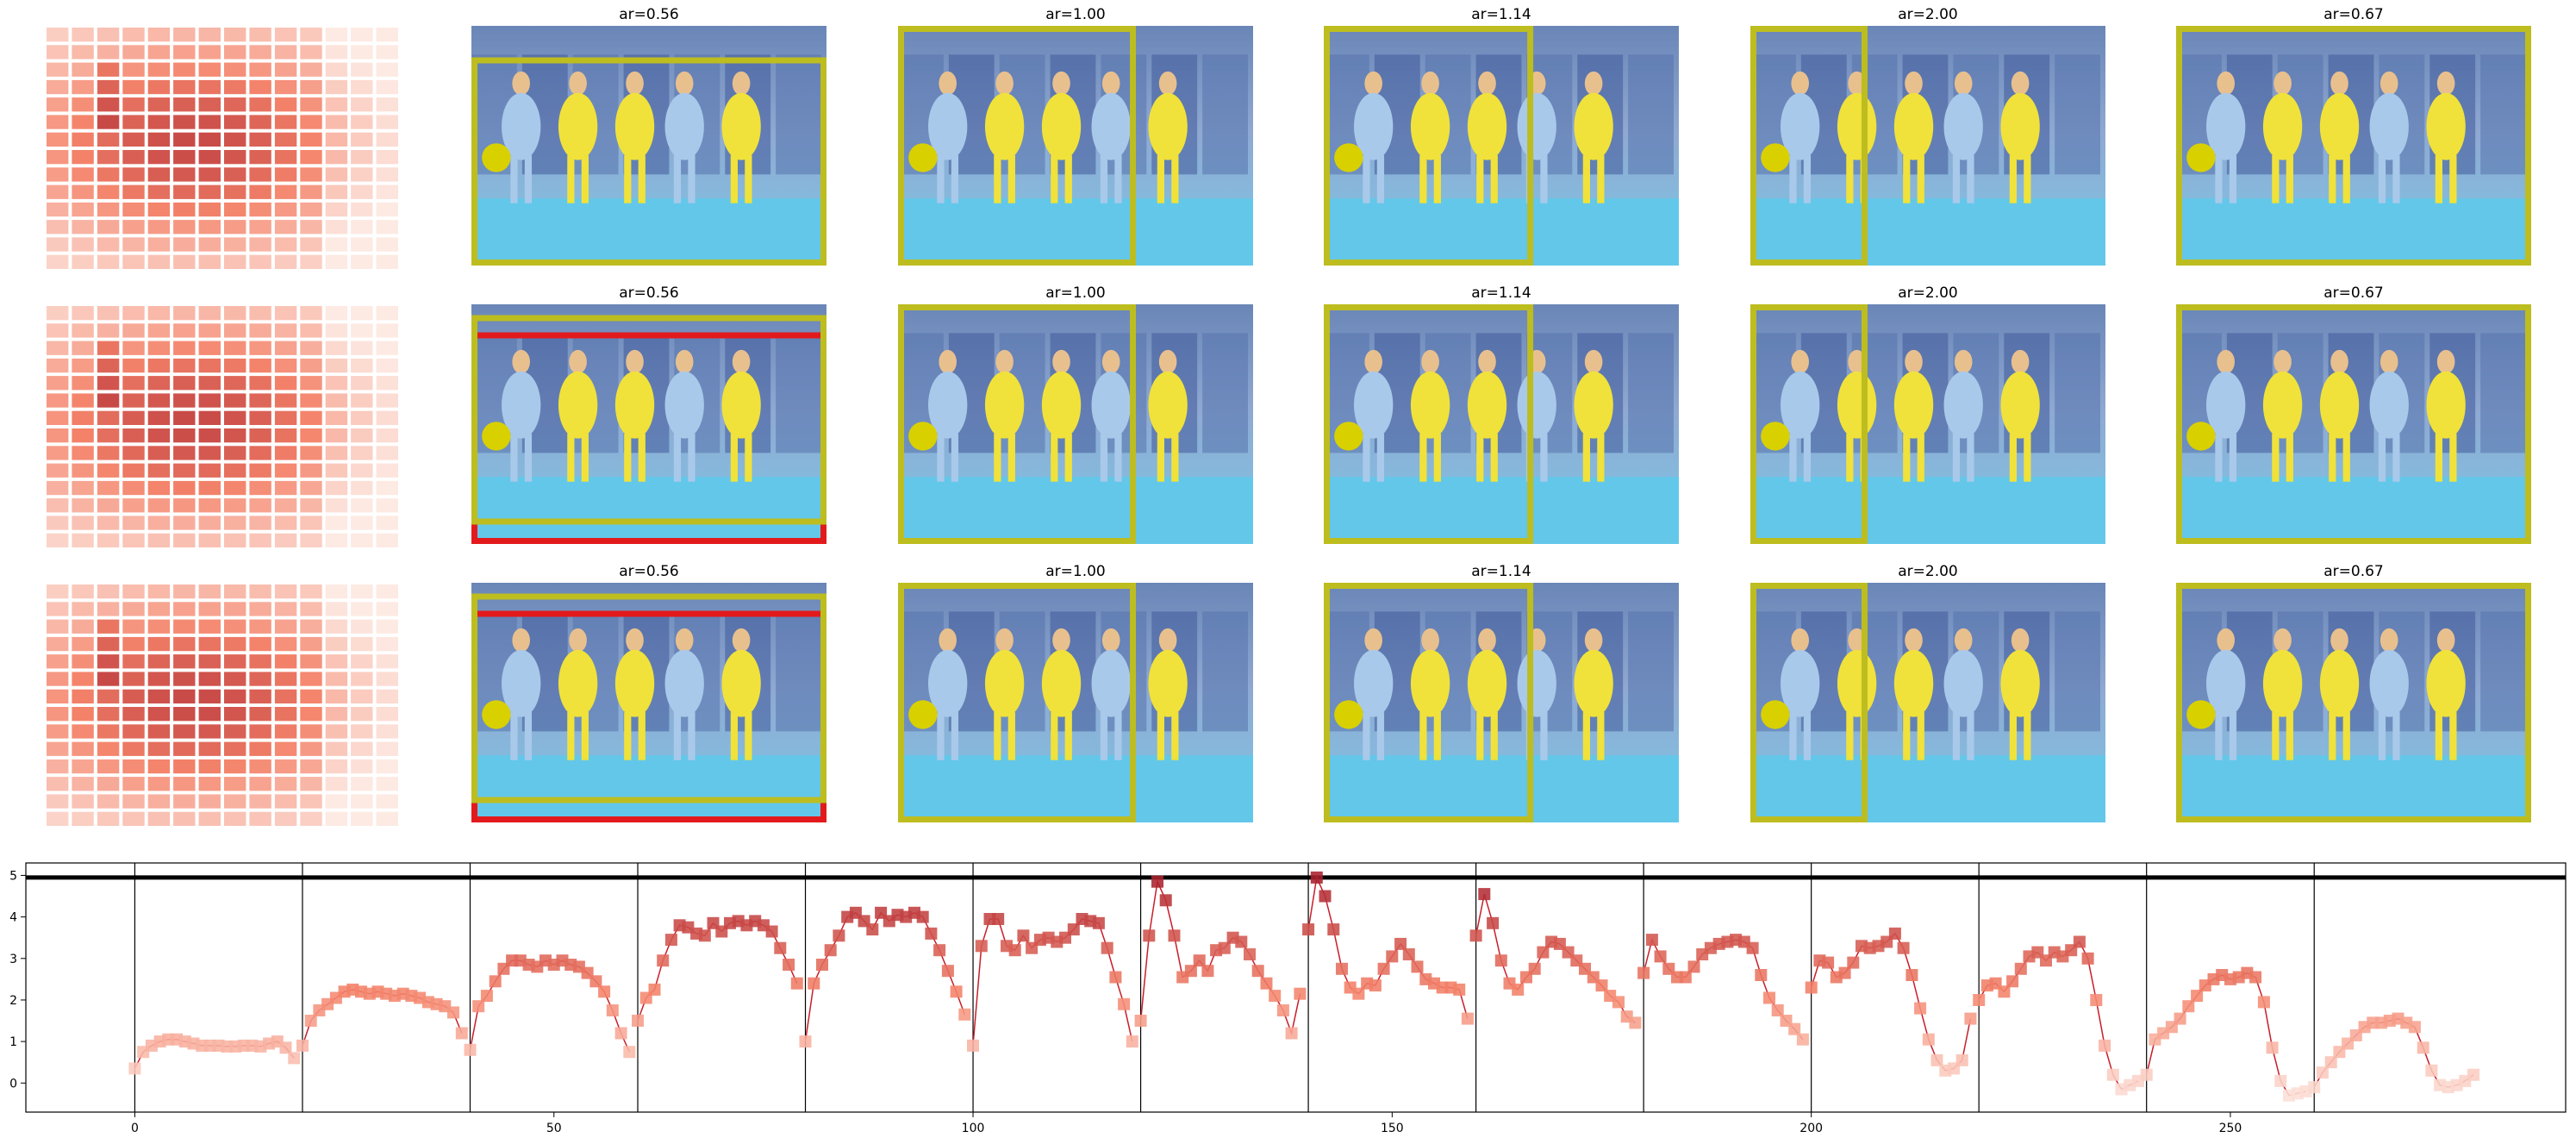 The image size is (2576, 1144). I want to click on panel-title: ar=0.67, so click(2353, 572).